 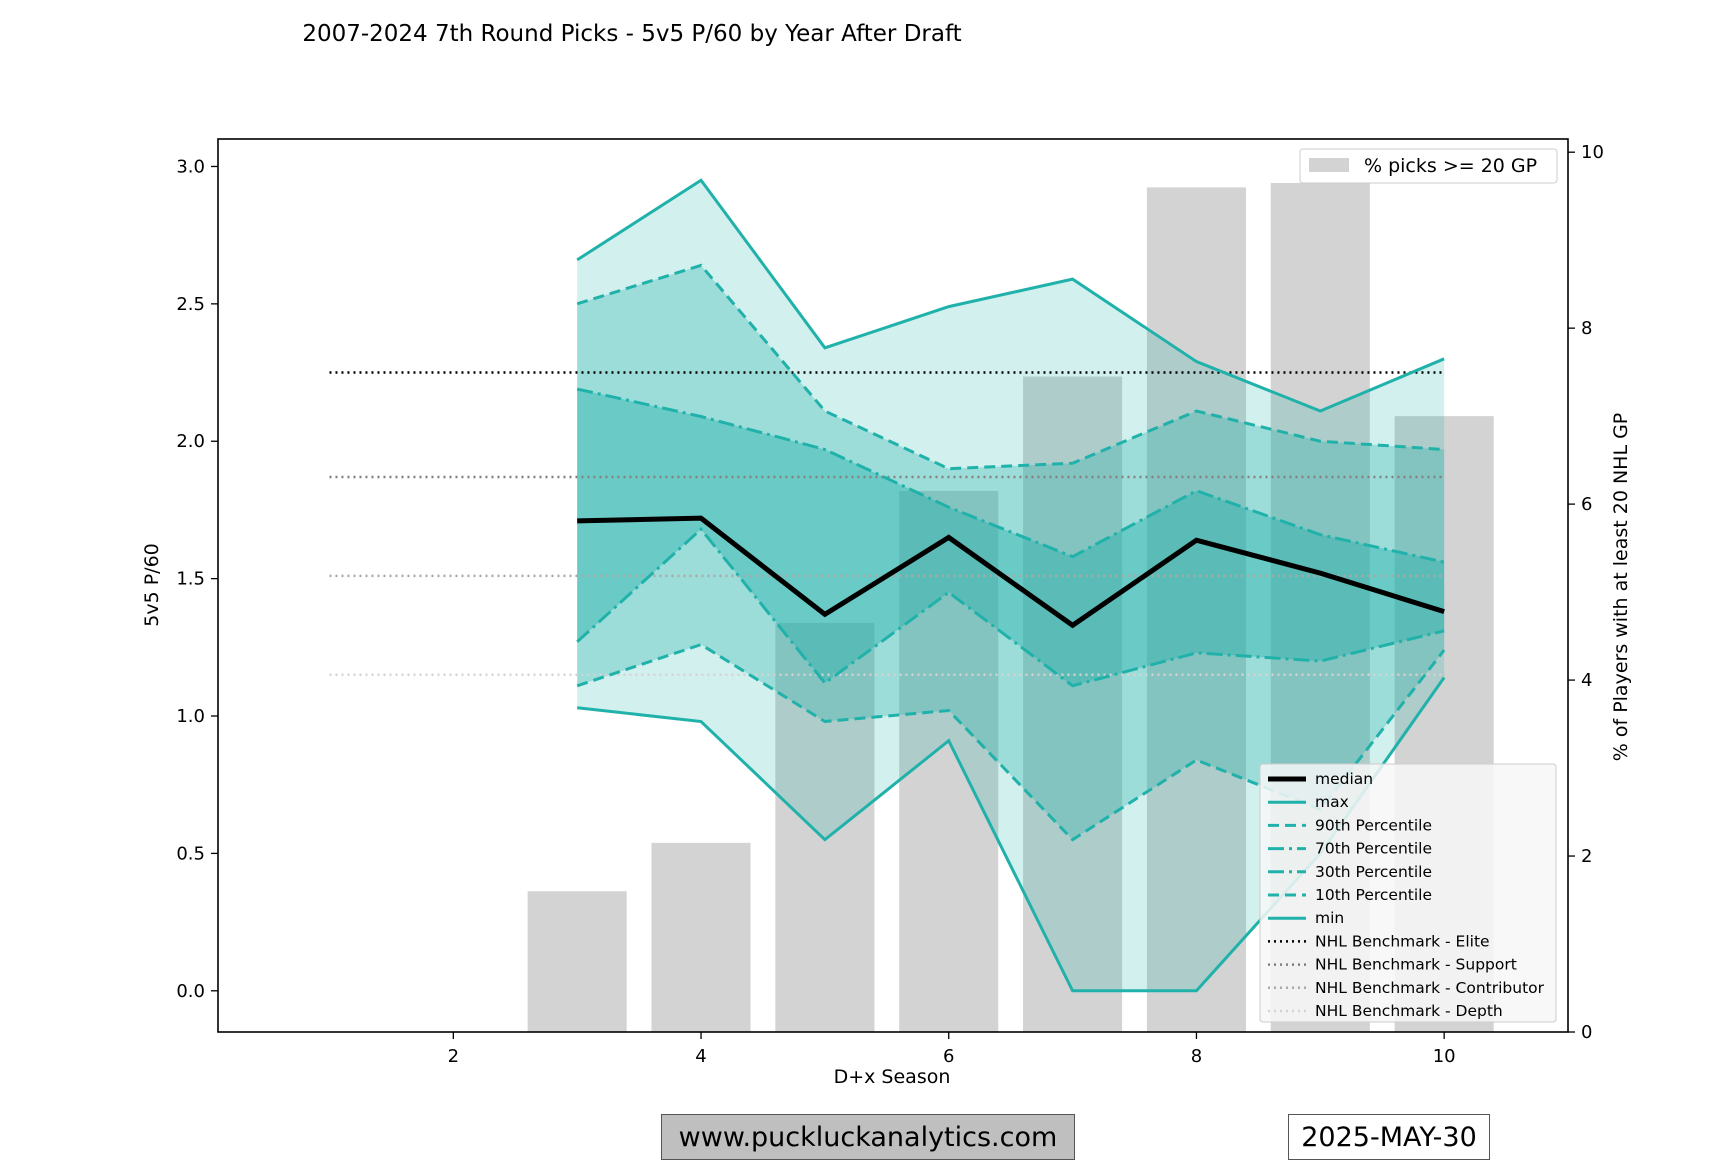 I want to click on legend-label: median, so click(x=1344, y=779).